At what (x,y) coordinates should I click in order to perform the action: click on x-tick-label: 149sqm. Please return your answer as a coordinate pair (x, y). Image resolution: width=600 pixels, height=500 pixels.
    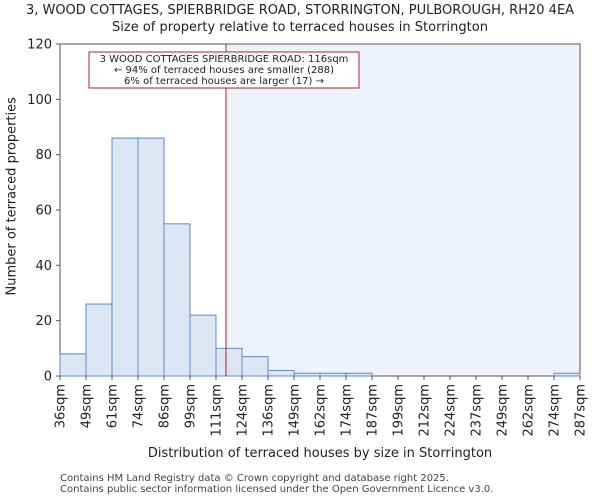
    Looking at the image, I should click on (295, 410).